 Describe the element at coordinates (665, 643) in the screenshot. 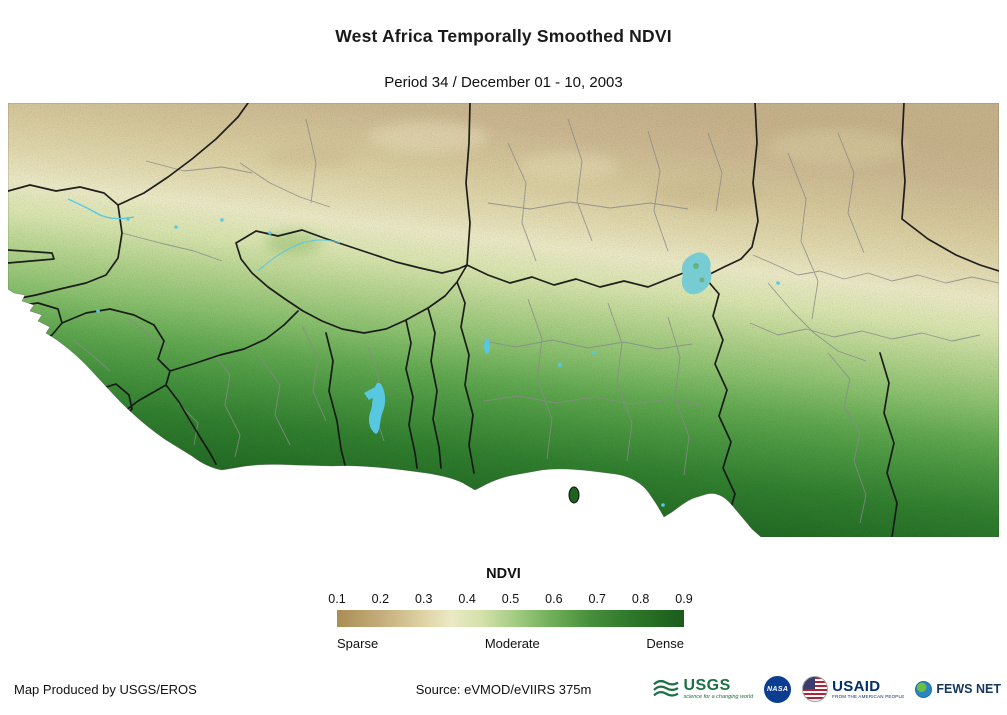

I see `legend-label-dense: Dense` at that location.